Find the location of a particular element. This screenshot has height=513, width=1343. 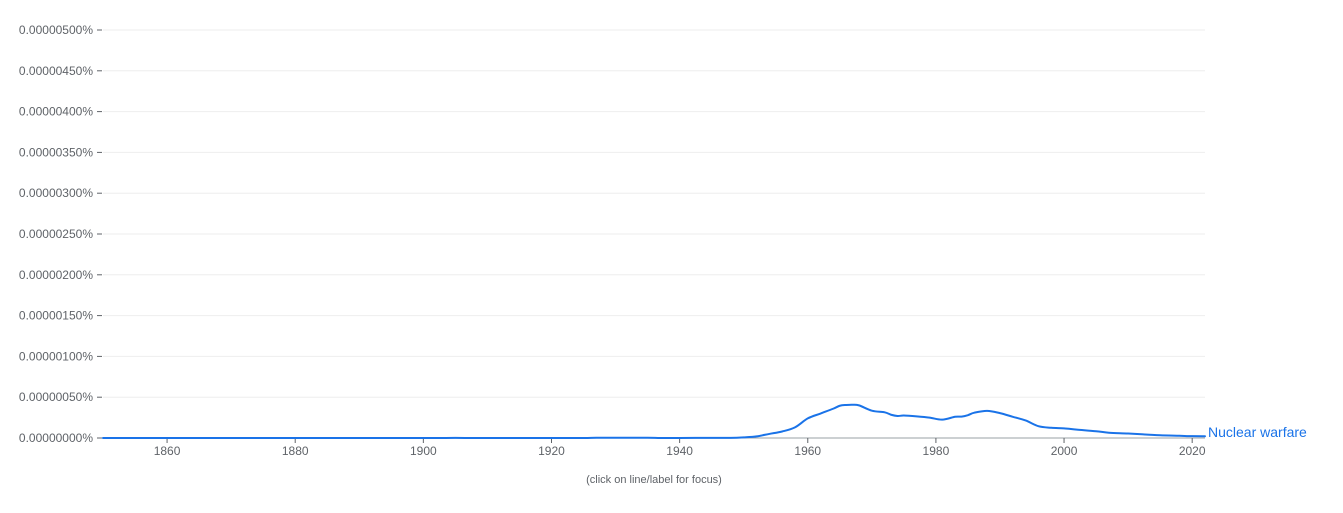

x-axis: 1860 1880 1900 1920 1940 1960 1980 2000 2020 is located at coordinates (654, 447).